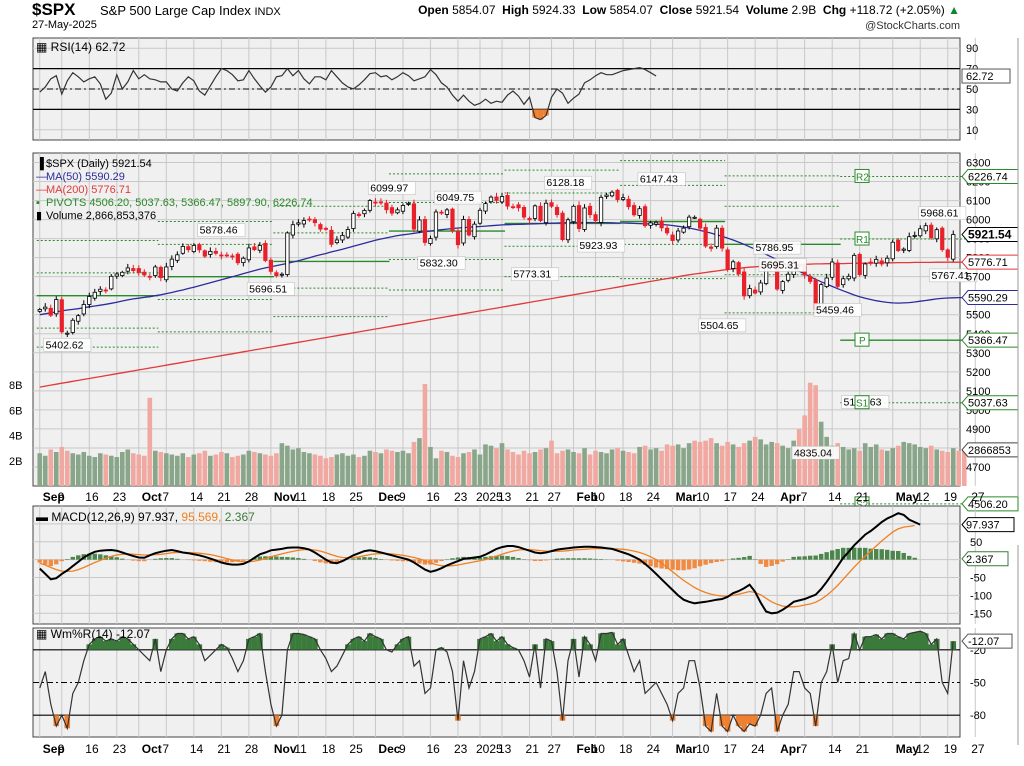 The width and height of the screenshot is (1024, 766). I want to click on price-right-label: 5037.63, so click(988, 404).